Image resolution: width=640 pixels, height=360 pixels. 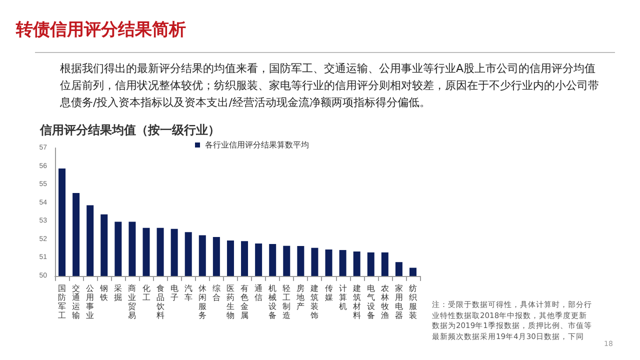 What do you see at coordinates (257, 145) in the screenshot?
I see `legend-label: 各行业信用评分结果算数平均` at bounding box center [257, 145].